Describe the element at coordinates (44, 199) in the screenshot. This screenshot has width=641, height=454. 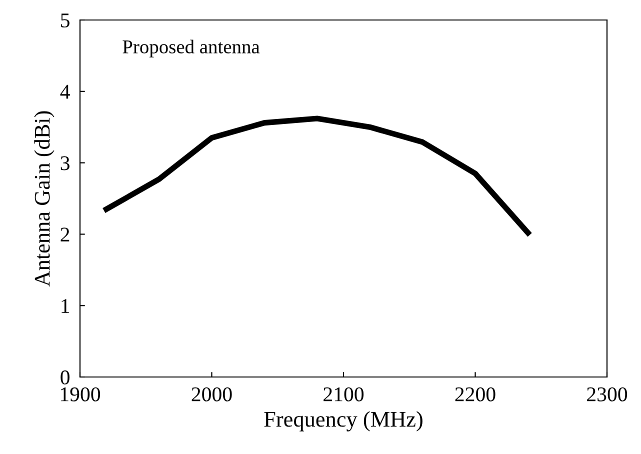
I see `y-axis-title: Antenna Gain (dBi)` at that location.